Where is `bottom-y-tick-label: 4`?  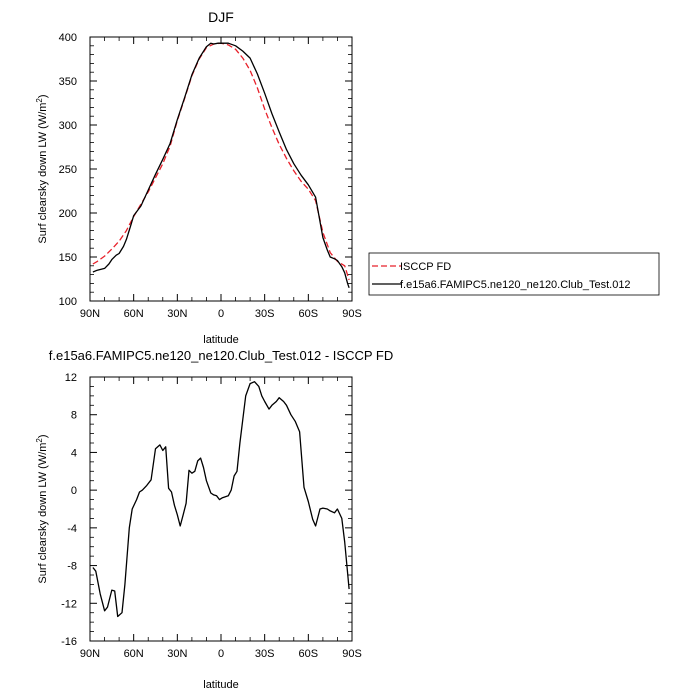
bottom-y-tick-label: 4 is located at coordinates (74, 453).